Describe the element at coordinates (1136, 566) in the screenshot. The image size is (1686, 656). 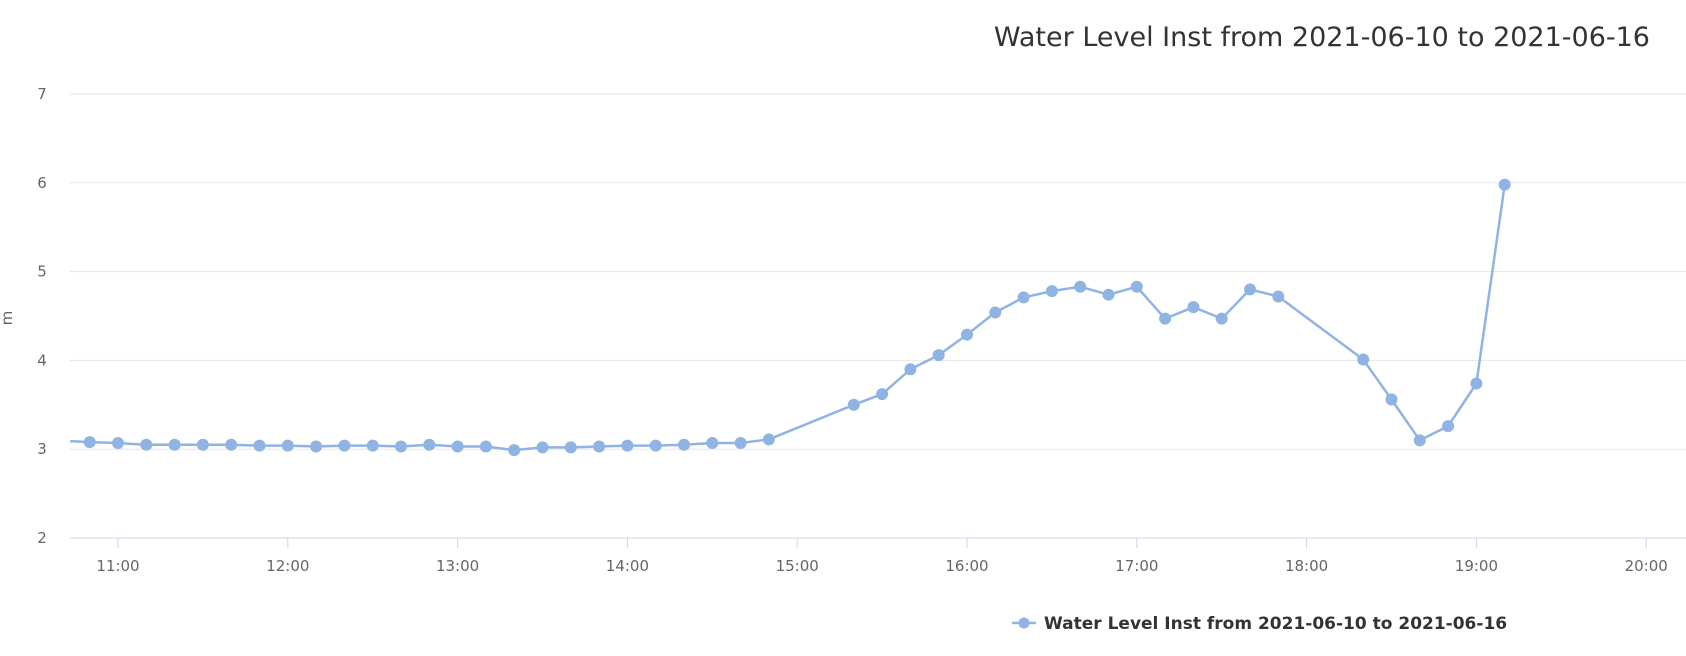
I see `x-tick-label: 17:00` at that location.